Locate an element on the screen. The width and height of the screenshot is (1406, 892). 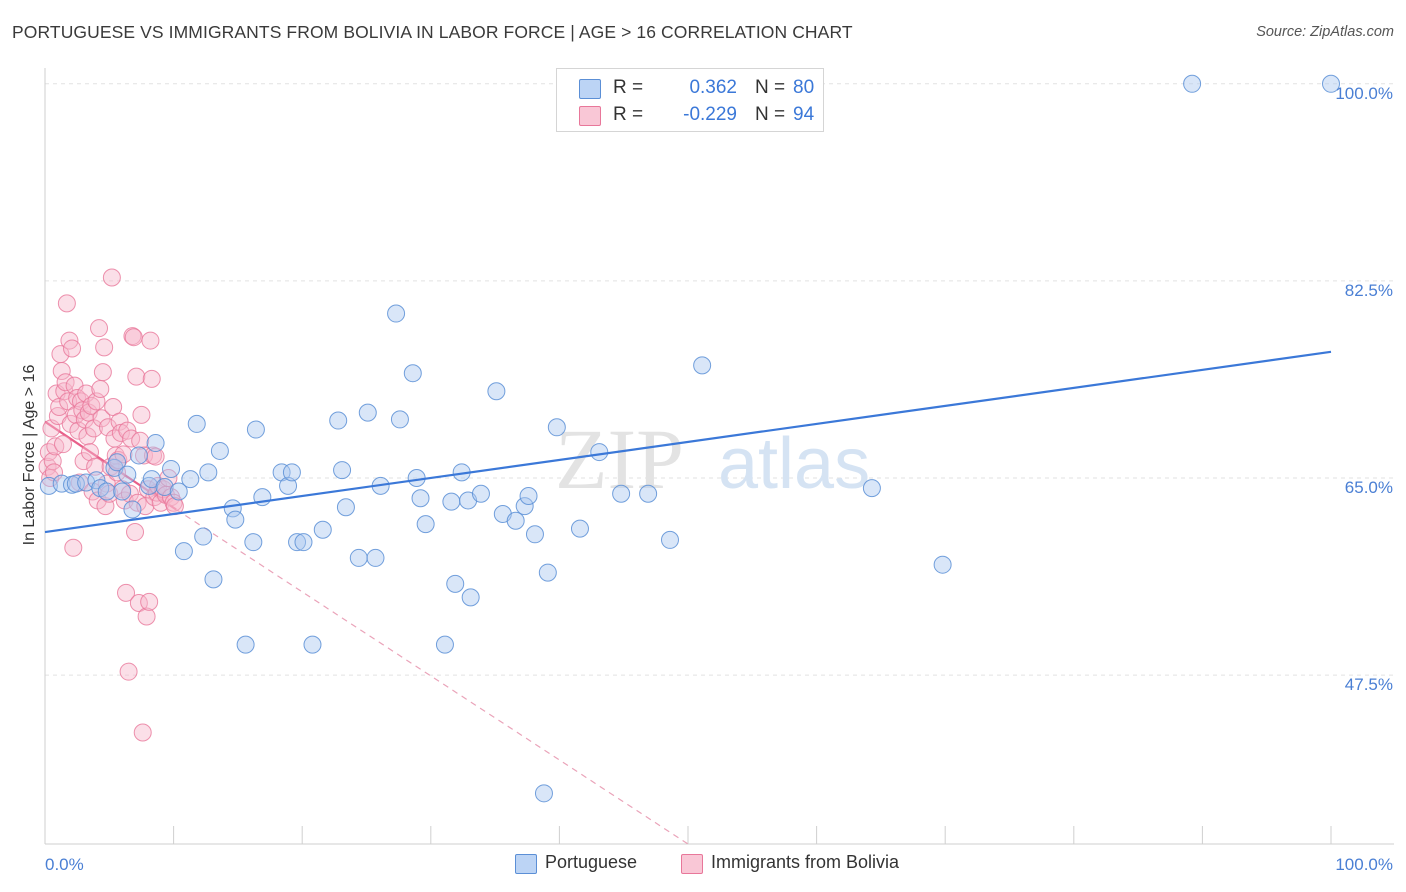
points-immigrants-bolivia is located at coordinates (111, 505).